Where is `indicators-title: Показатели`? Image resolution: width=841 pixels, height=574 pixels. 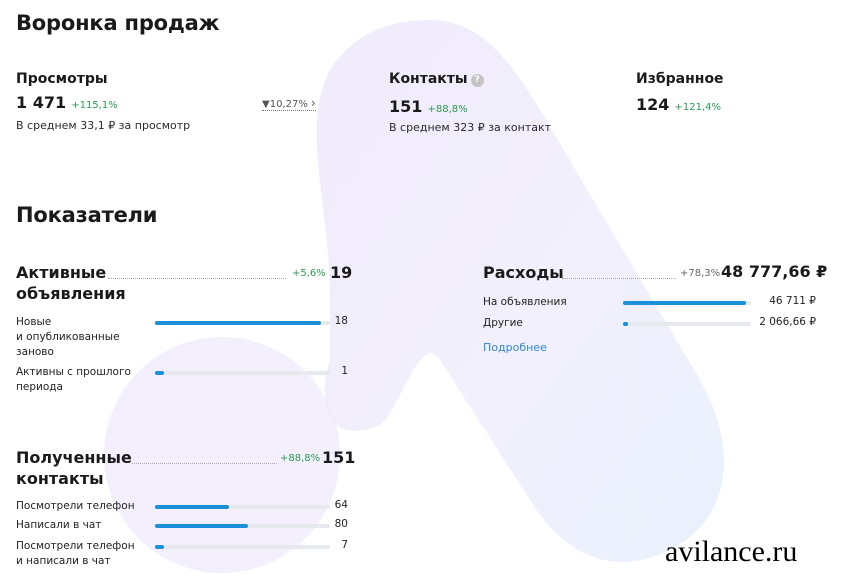 indicators-title: Показатели is located at coordinates (87, 215).